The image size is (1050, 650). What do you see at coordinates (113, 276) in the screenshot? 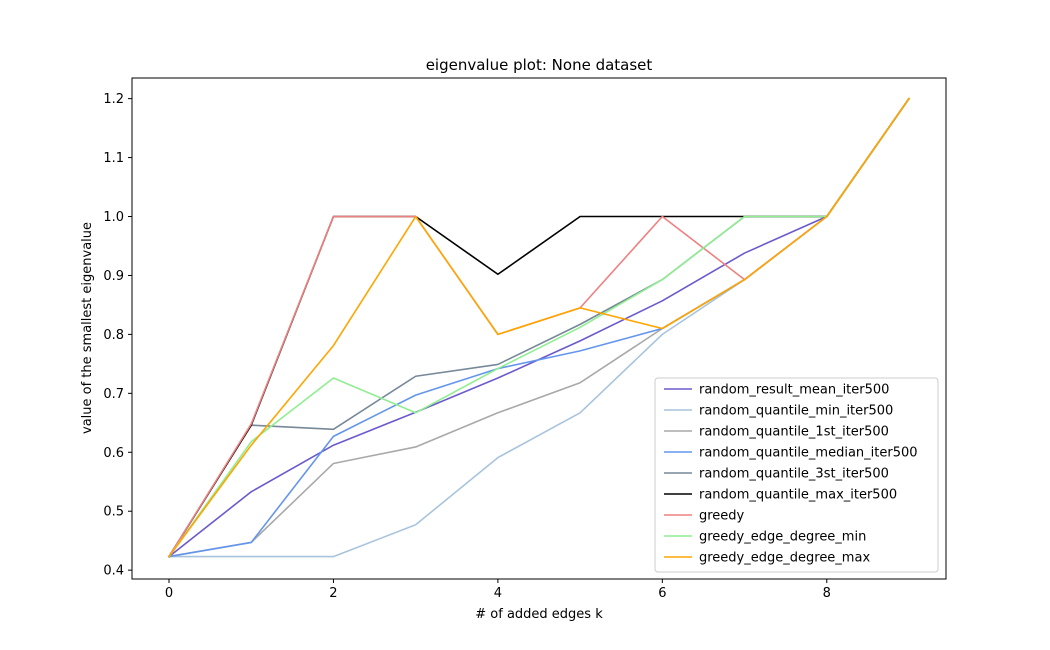
I see `y-tick-label: 0.9` at bounding box center [113, 276].